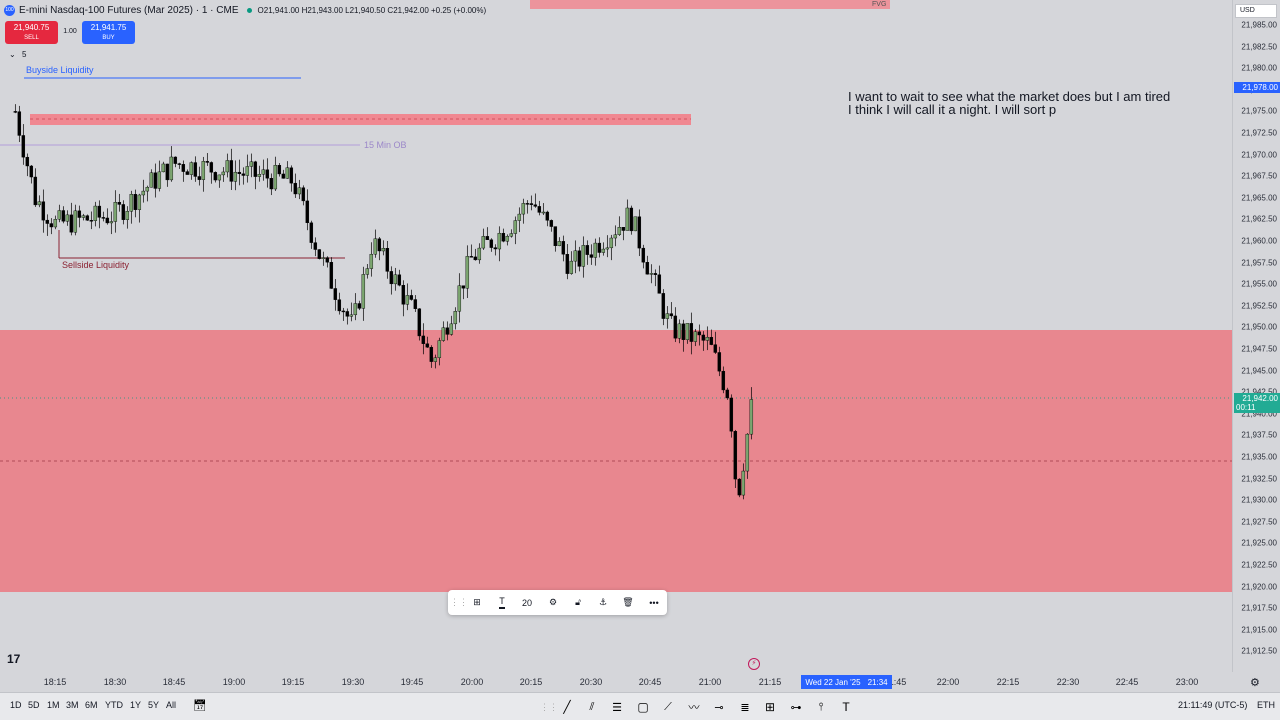 This screenshot has height=720, width=1280. I want to click on wave-icon: 〰, so click(694, 708).